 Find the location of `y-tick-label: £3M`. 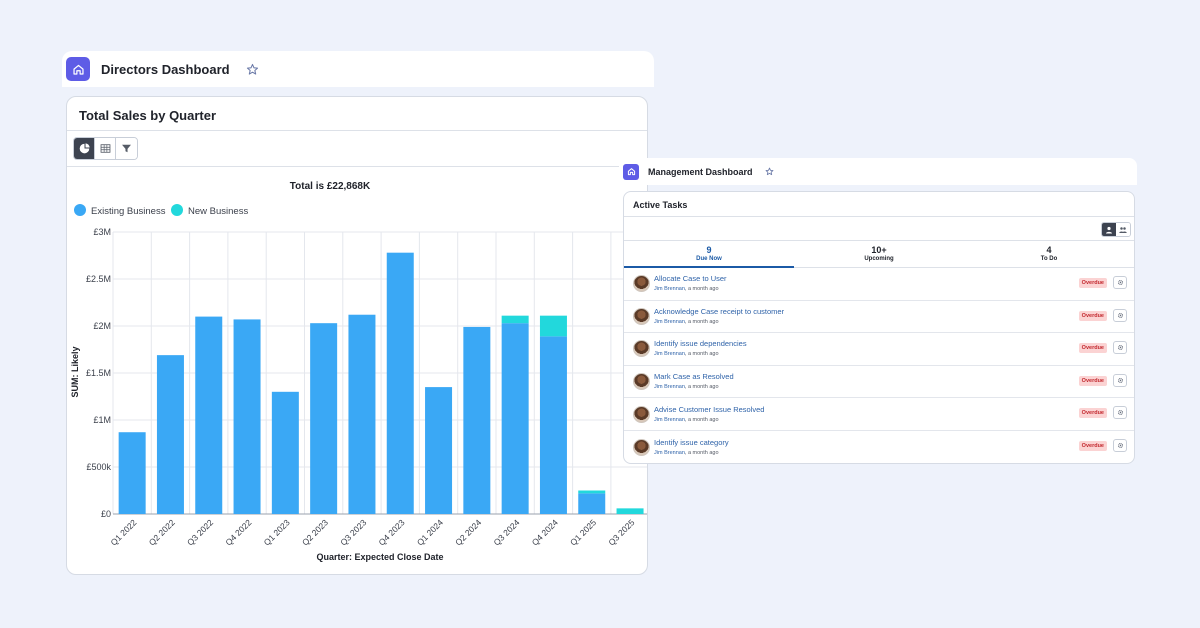

y-tick-label: £3M is located at coordinates (102, 232).